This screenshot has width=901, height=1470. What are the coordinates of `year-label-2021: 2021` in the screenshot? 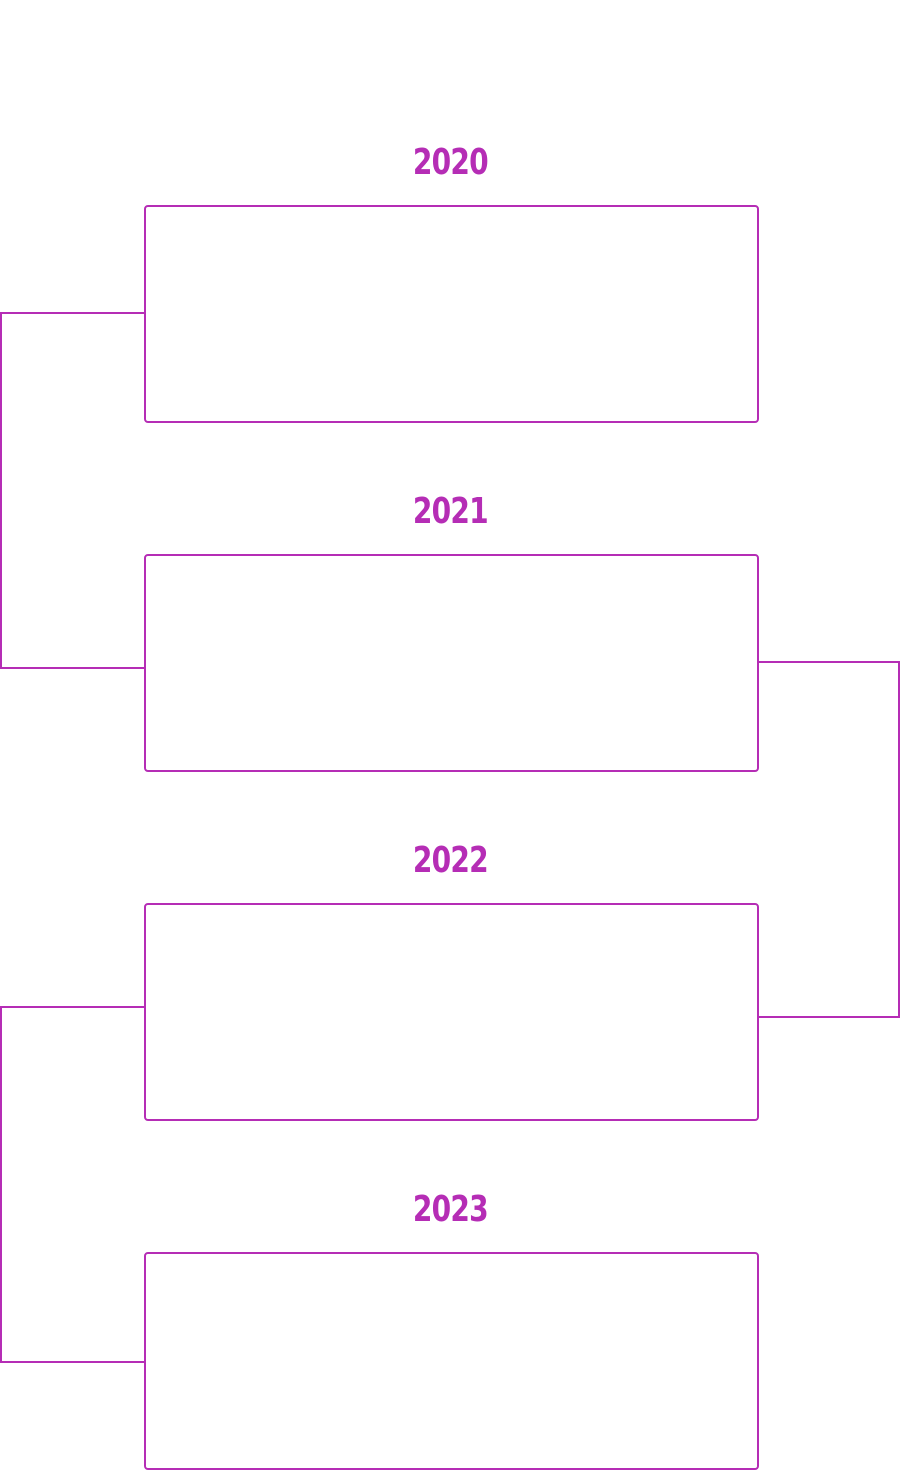 It's located at (450, 511).